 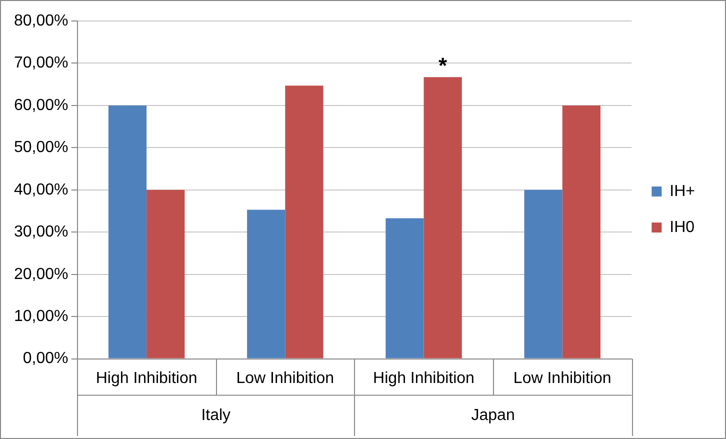 What do you see at coordinates (41, 274) in the screenshot?
I see `y-tick-label: 20,00%` at bounding box center [41, 274].